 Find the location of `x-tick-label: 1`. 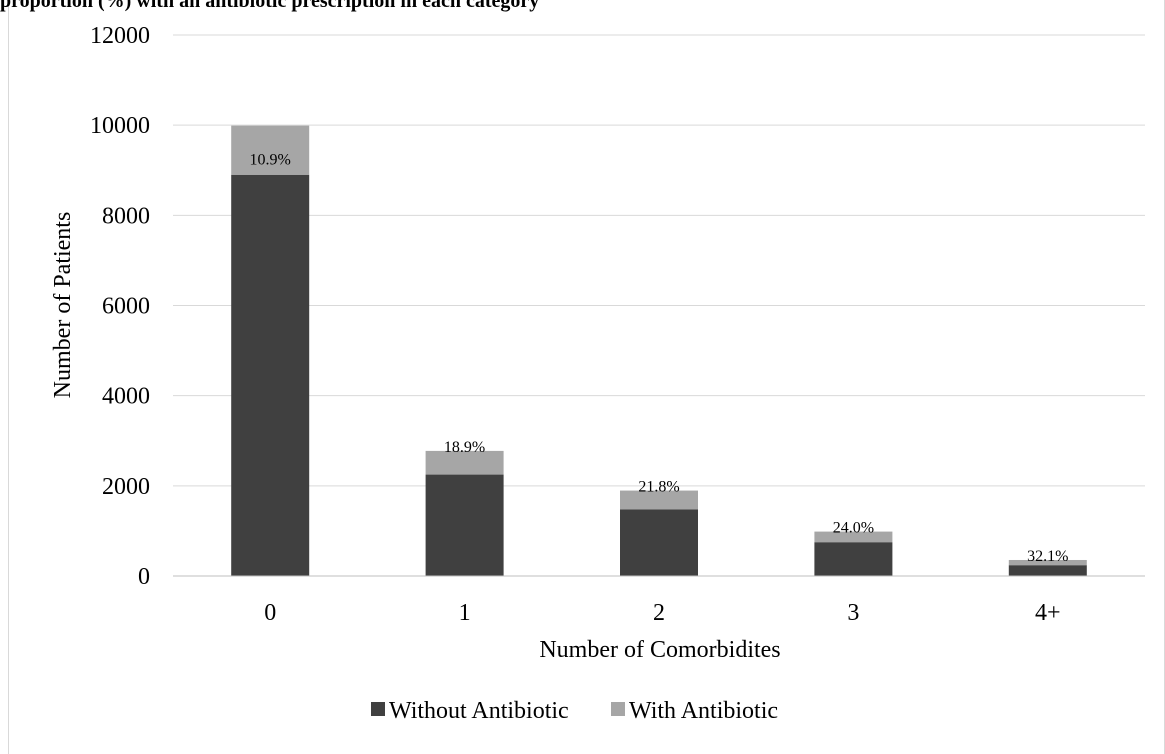

x-tick-label: 1 is located at coordinates (465, 613).